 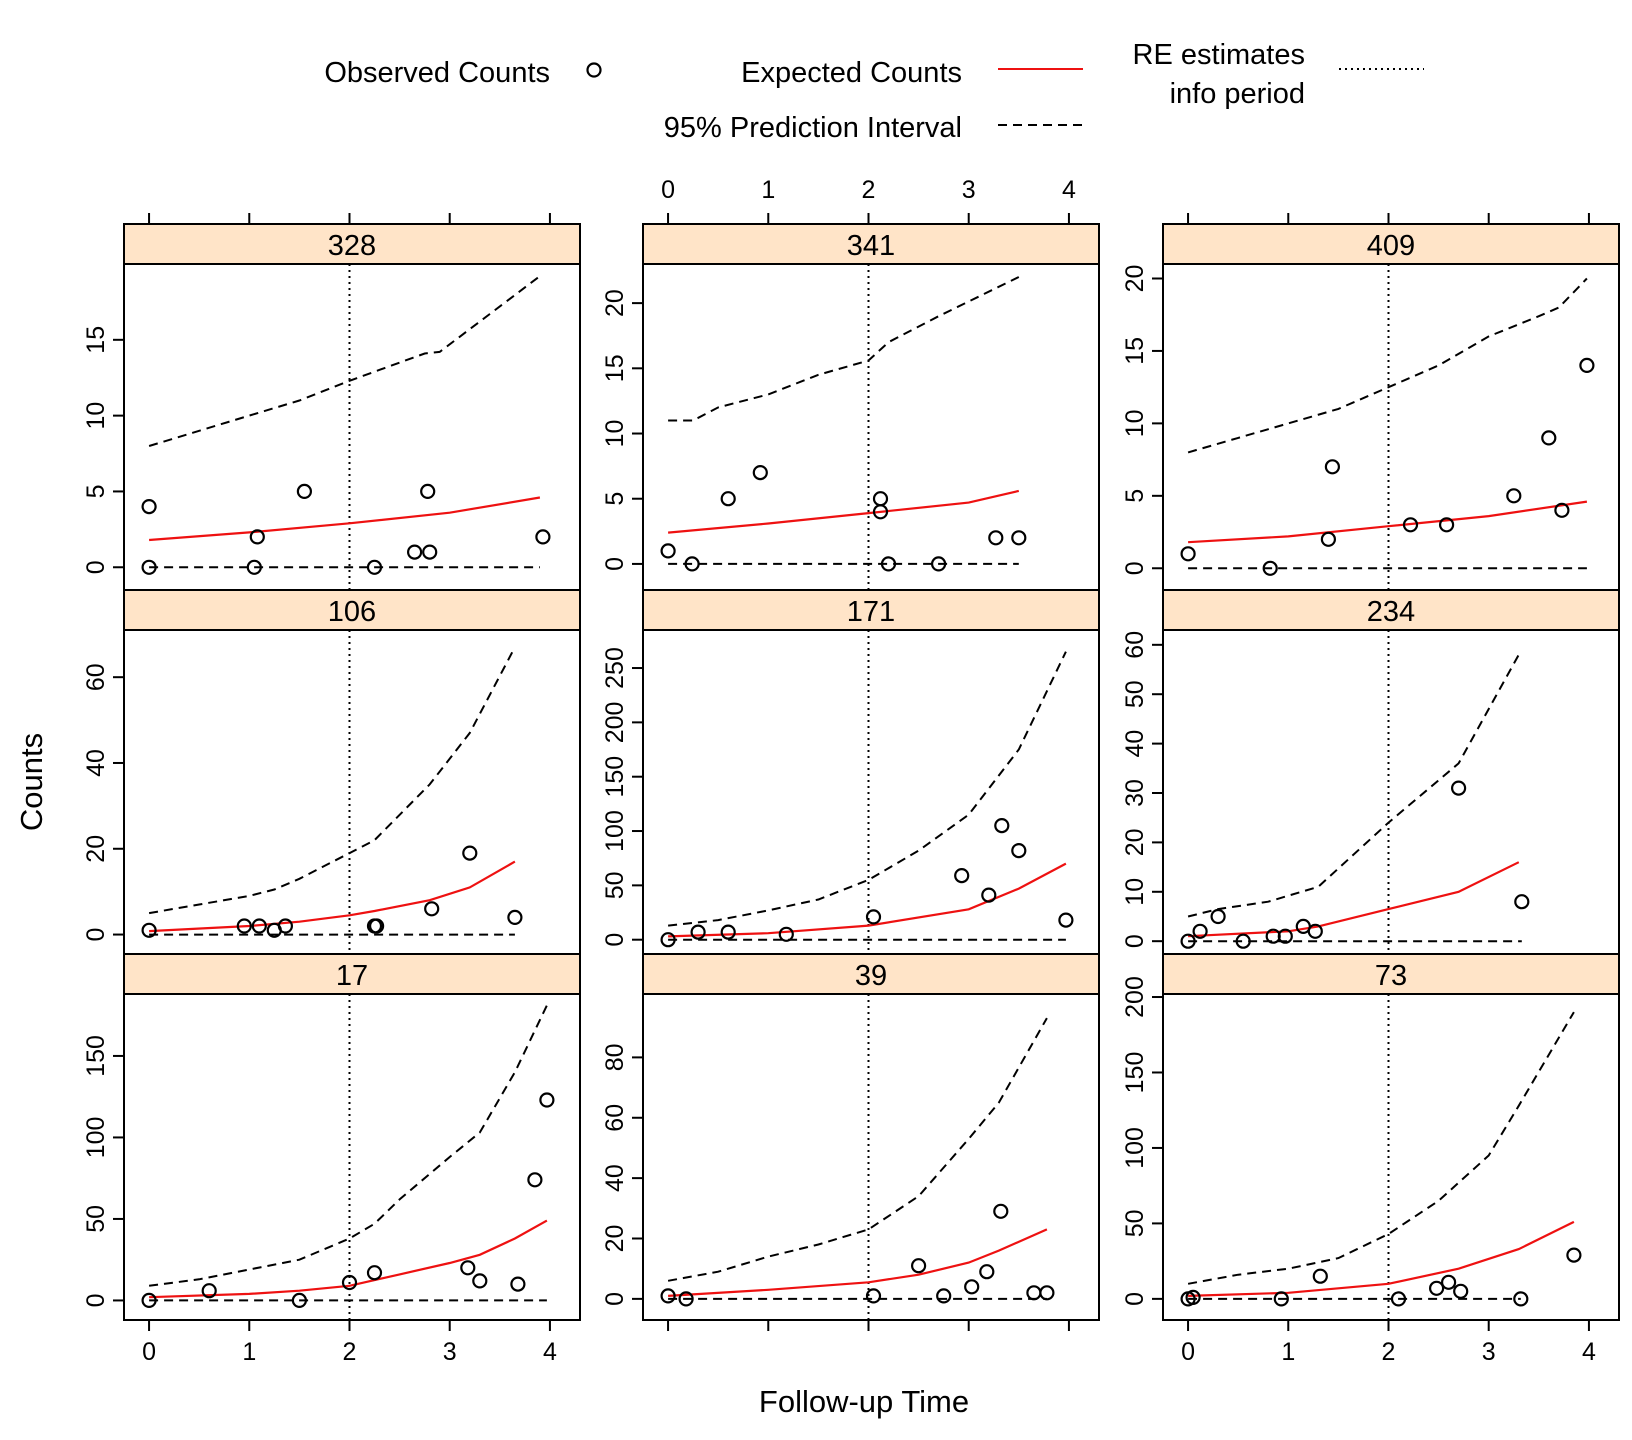 What do you see at coordinates (1370, 773) in the screenshot?
I see `panel-234: 234 0 10 20 30 40 50 60` at bounding box center [1370, 773].